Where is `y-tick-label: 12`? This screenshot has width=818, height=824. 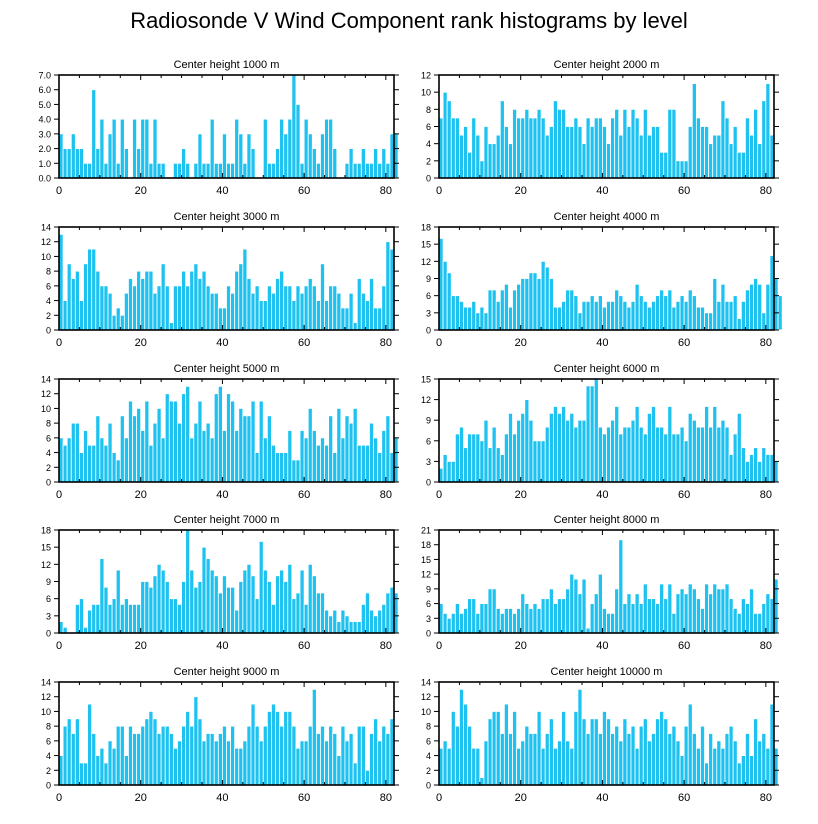
y-tick-label: 12 is located at coordinates (426, 262).